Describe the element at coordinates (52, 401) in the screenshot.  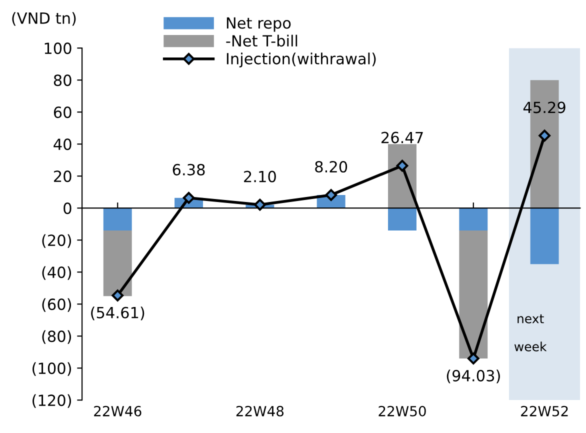
I see `y-tick-label: (120)` at that location.